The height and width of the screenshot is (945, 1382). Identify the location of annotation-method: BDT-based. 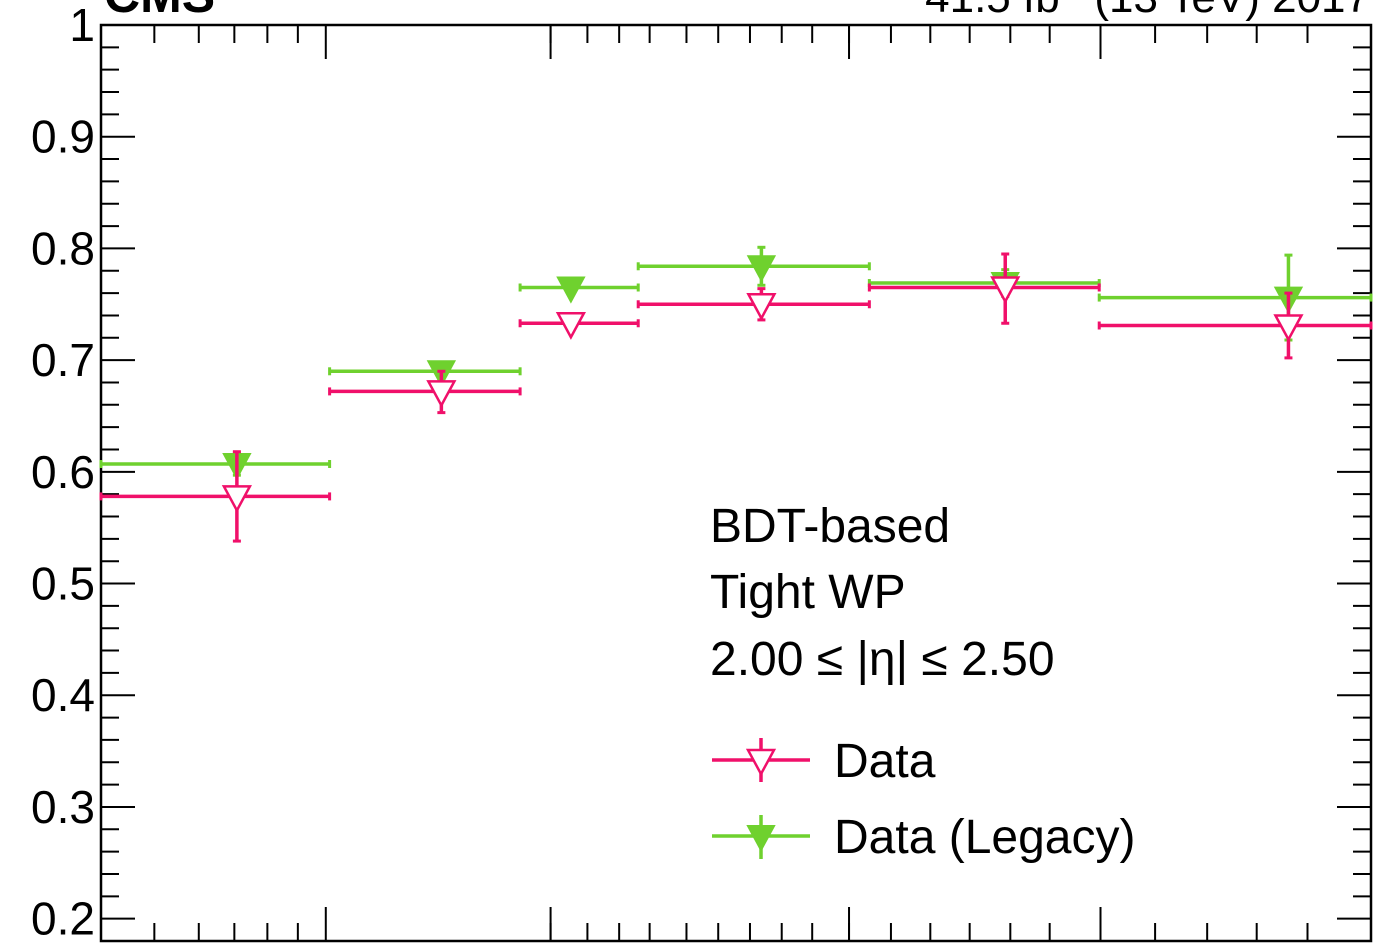
(830, 526).